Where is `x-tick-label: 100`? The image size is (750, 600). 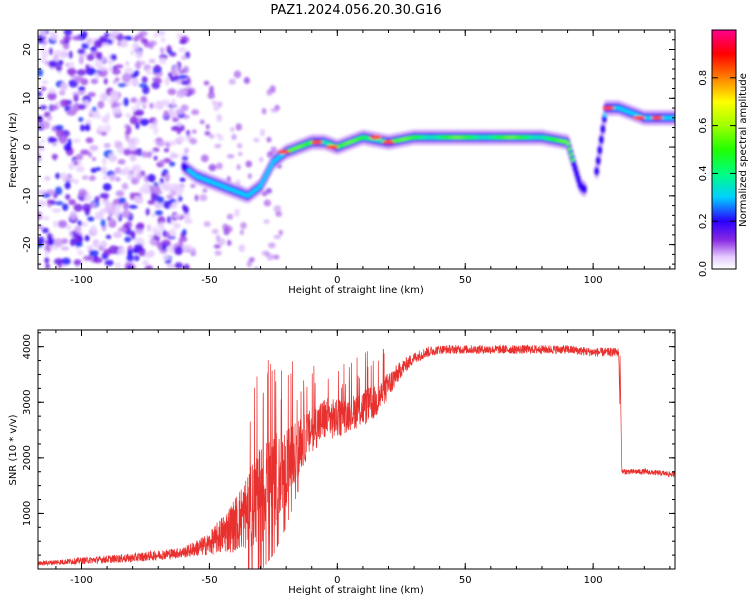
x-tick-label: 100 is located at coordinates (593, 280).